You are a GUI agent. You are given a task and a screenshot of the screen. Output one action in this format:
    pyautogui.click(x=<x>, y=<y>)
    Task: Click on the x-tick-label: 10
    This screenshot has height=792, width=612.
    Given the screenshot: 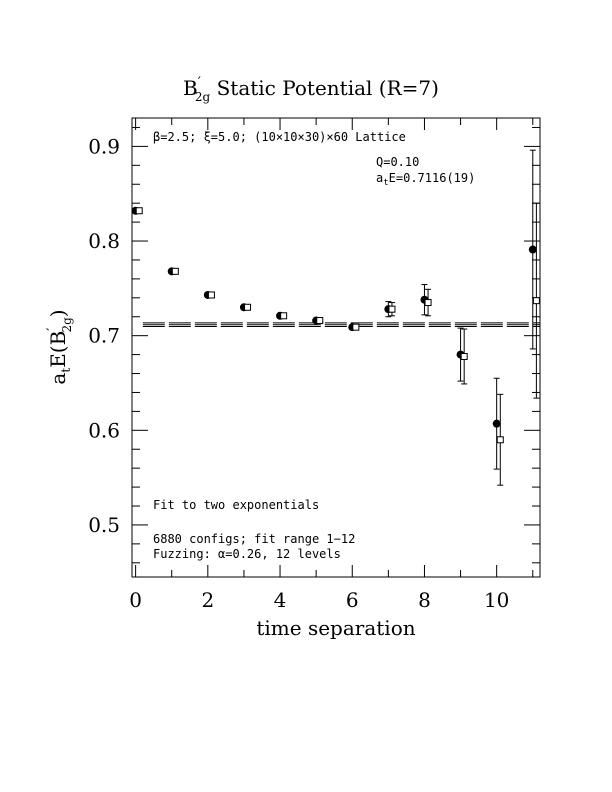 What is the action you would take?
    pyautogui.click(x=496, y=600)
    